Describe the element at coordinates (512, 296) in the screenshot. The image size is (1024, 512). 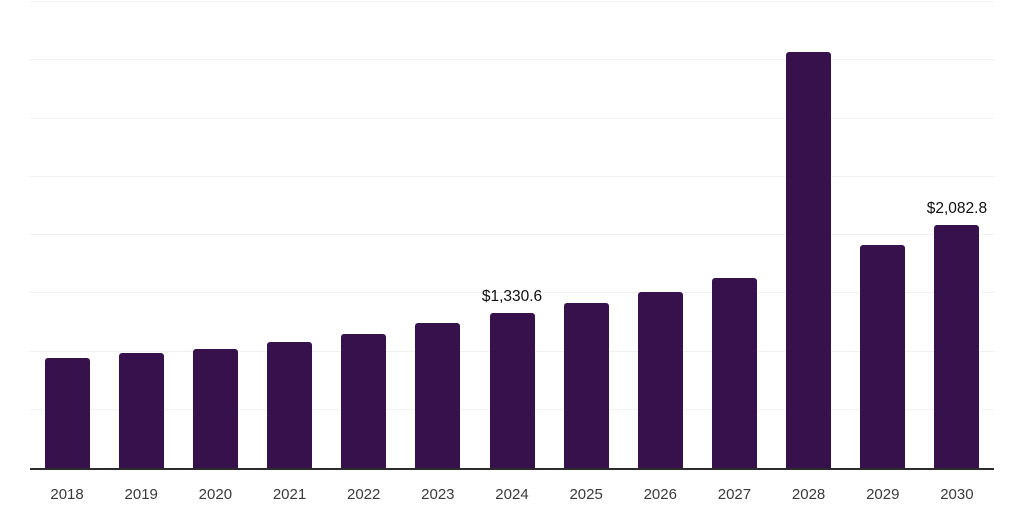
I see `value-label-2024: $1,330.6` at that location.